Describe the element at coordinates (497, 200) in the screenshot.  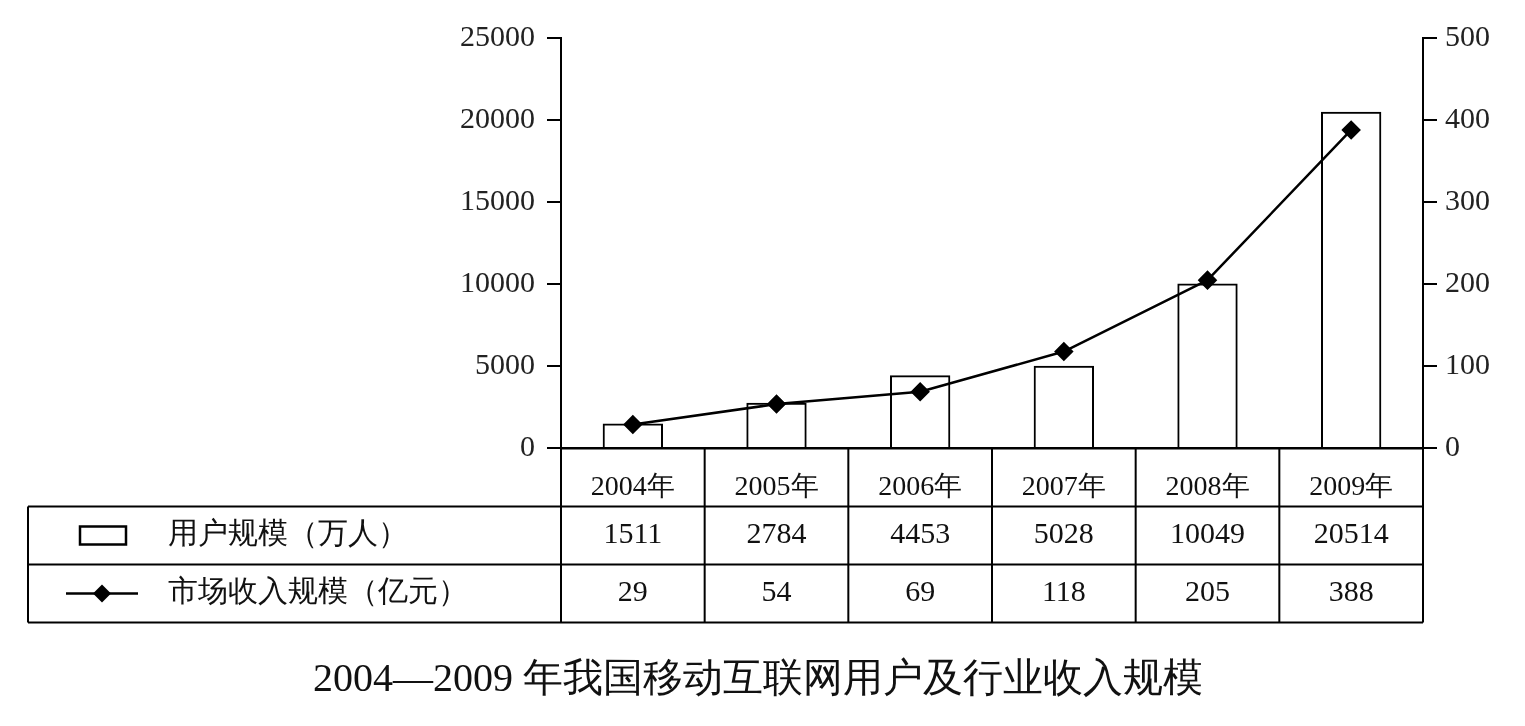
I see `y-tick-label: 15000` at that location.